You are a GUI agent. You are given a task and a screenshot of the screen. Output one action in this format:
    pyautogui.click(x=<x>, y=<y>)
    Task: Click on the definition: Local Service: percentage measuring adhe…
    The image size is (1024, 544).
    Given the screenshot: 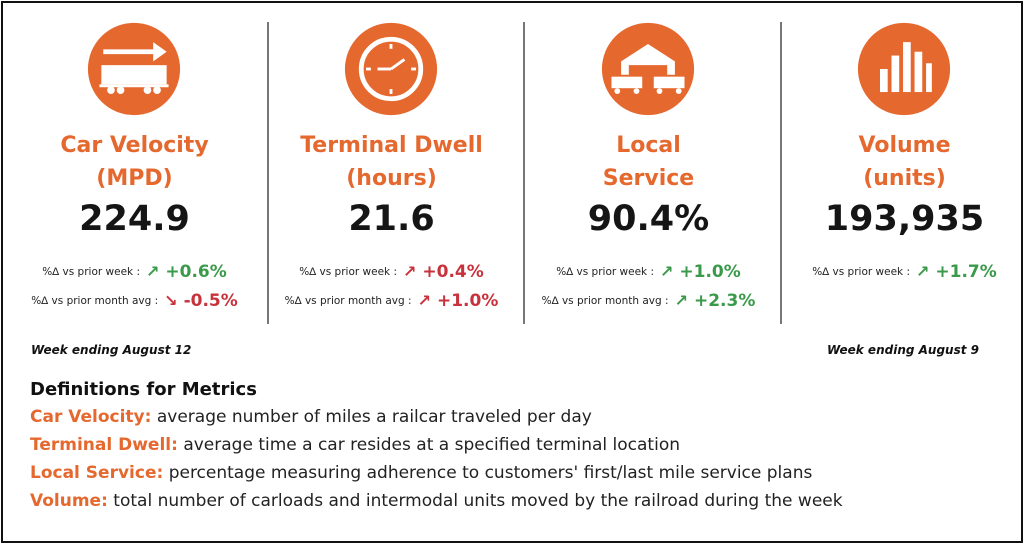 What is the action you would take?
    pyautogui.click(x=520, y=477)
    